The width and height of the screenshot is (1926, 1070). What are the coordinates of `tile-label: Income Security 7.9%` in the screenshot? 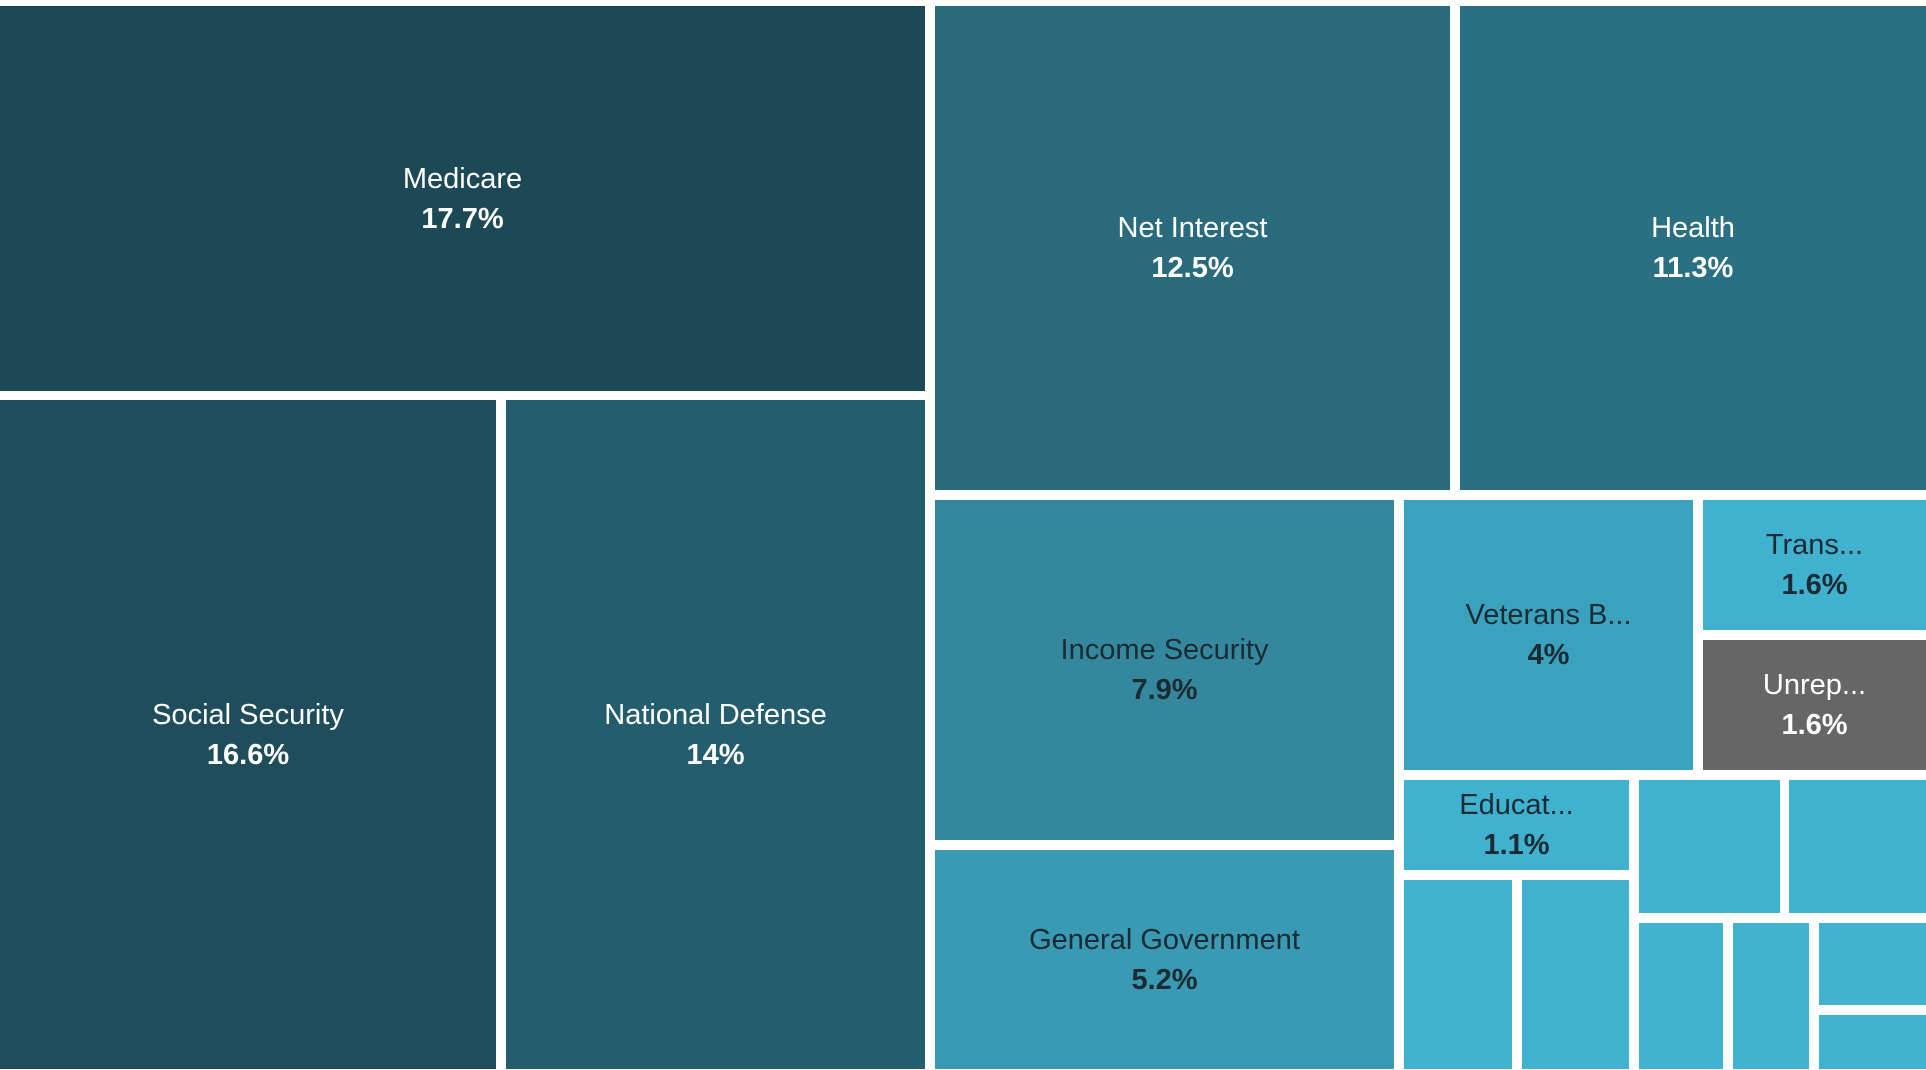 It's located at (1164, 670).